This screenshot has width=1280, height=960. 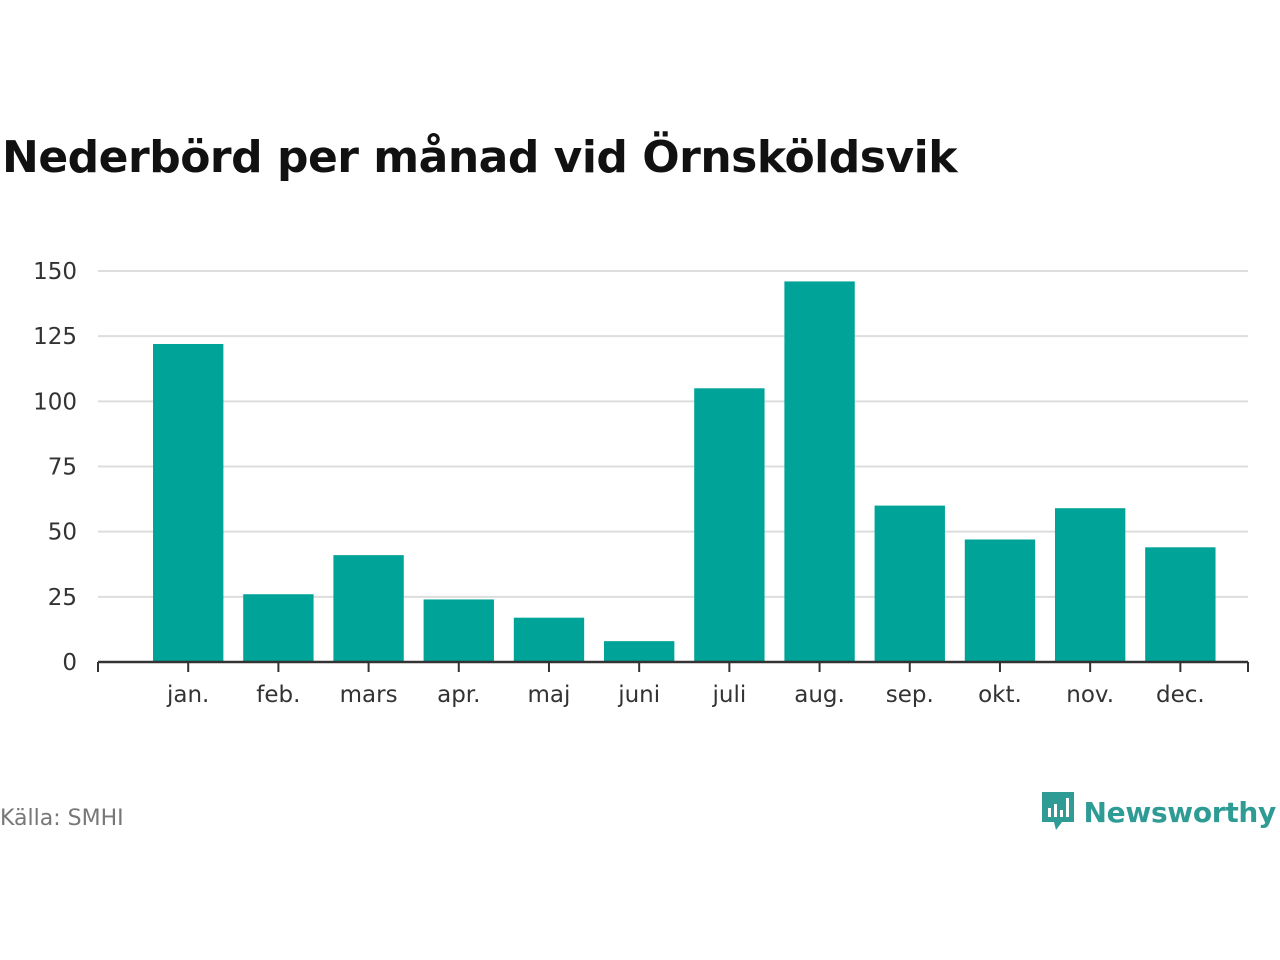 What do you see at coordinates (369, 695) in the screenshot?
I see `x-tick-label: mars` at bounding box center [369, 695].